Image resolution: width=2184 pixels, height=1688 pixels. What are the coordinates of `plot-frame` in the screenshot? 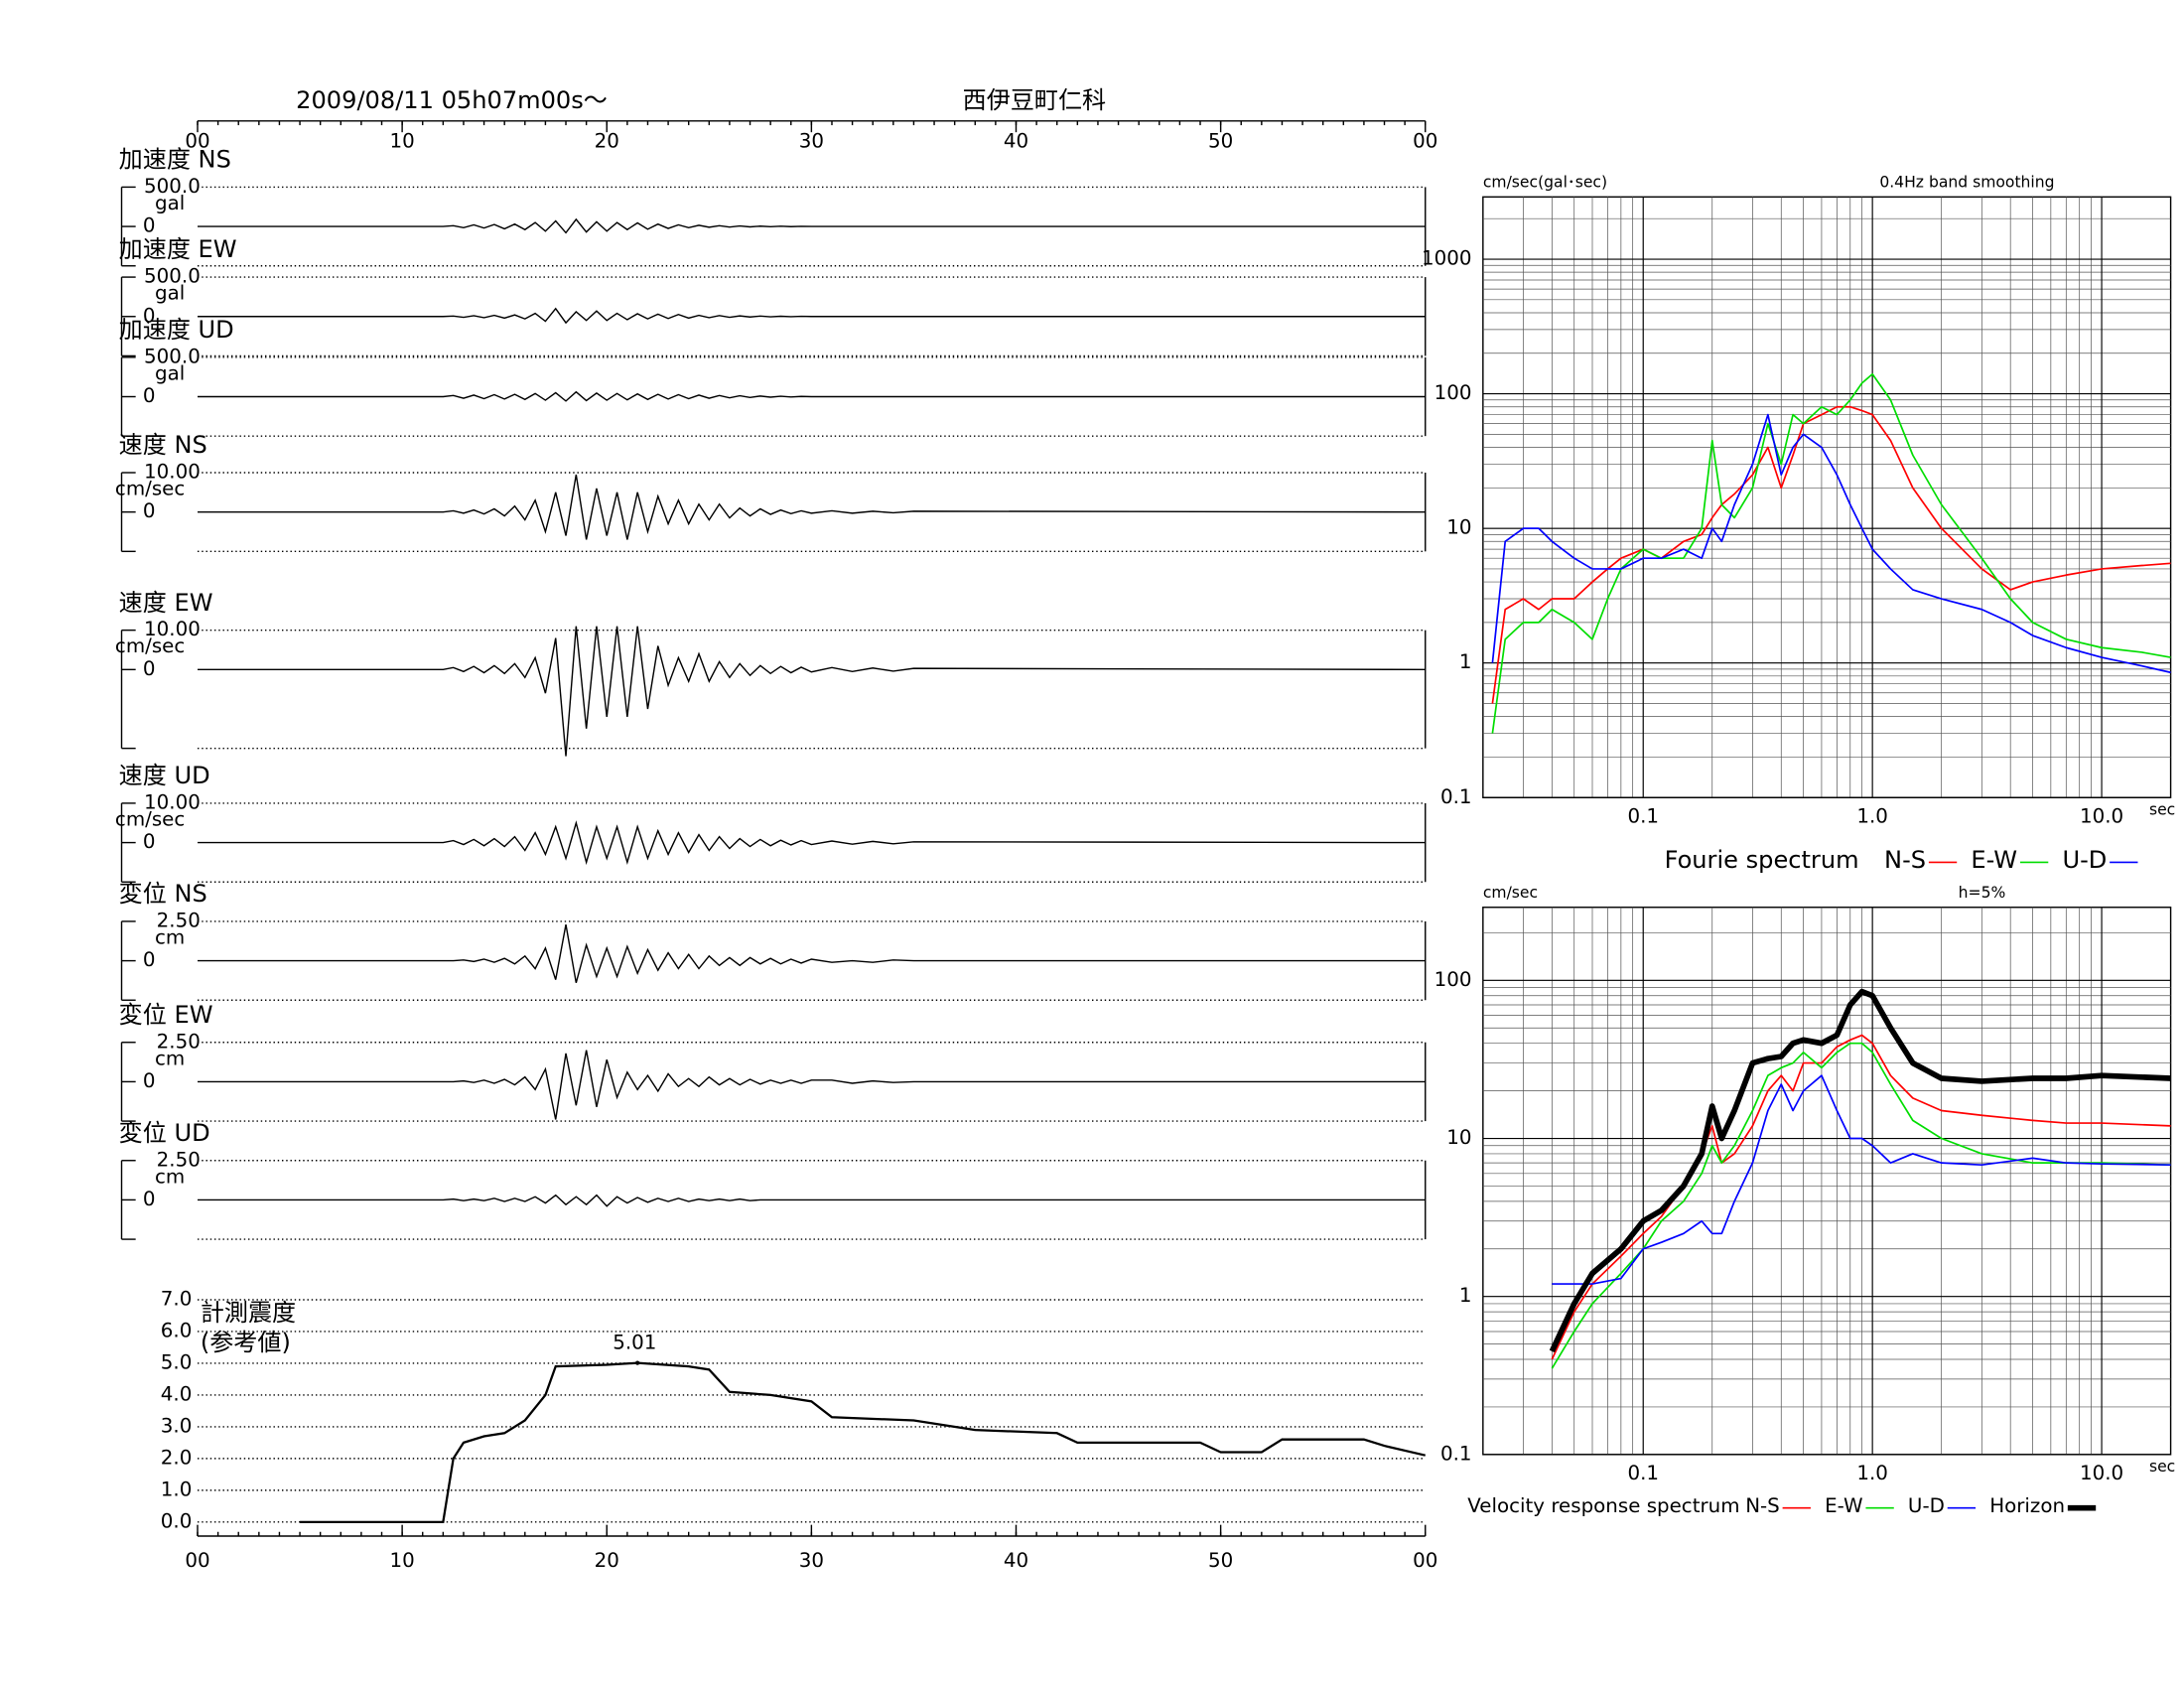 It's located at (1827, 1181).